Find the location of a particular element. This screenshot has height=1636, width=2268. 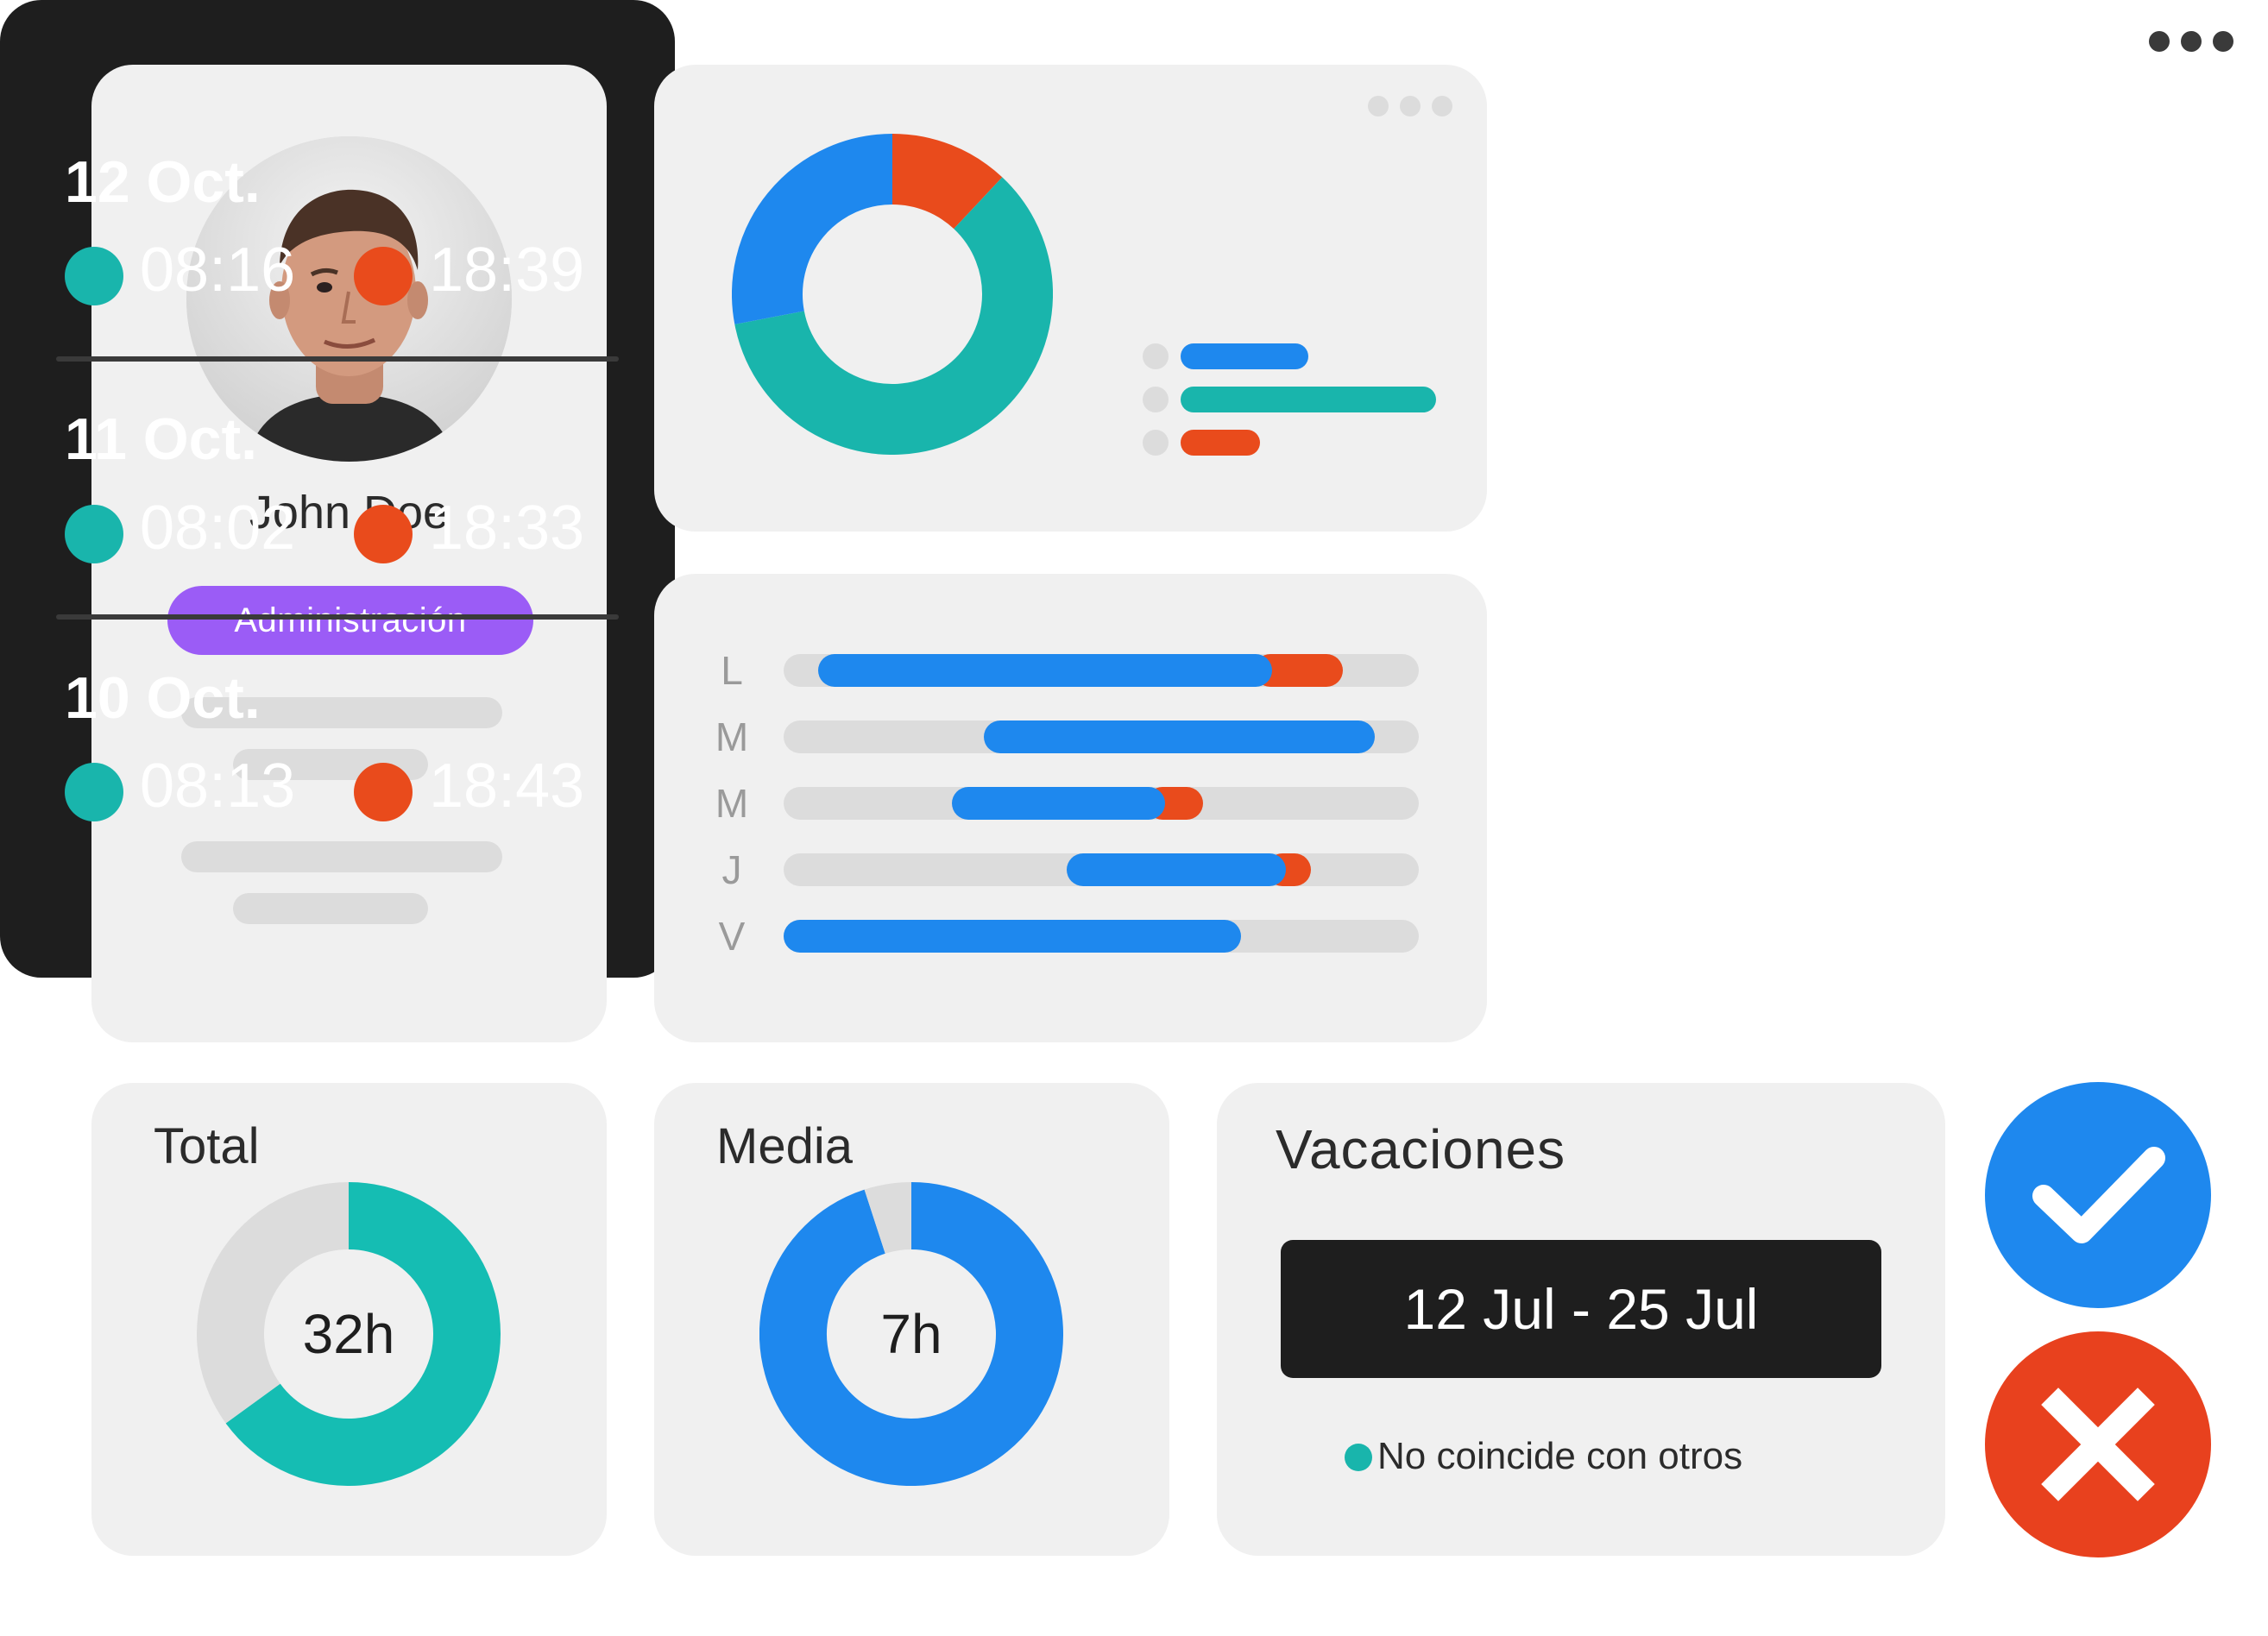

day-label: L is located at coordinates (732, 670).